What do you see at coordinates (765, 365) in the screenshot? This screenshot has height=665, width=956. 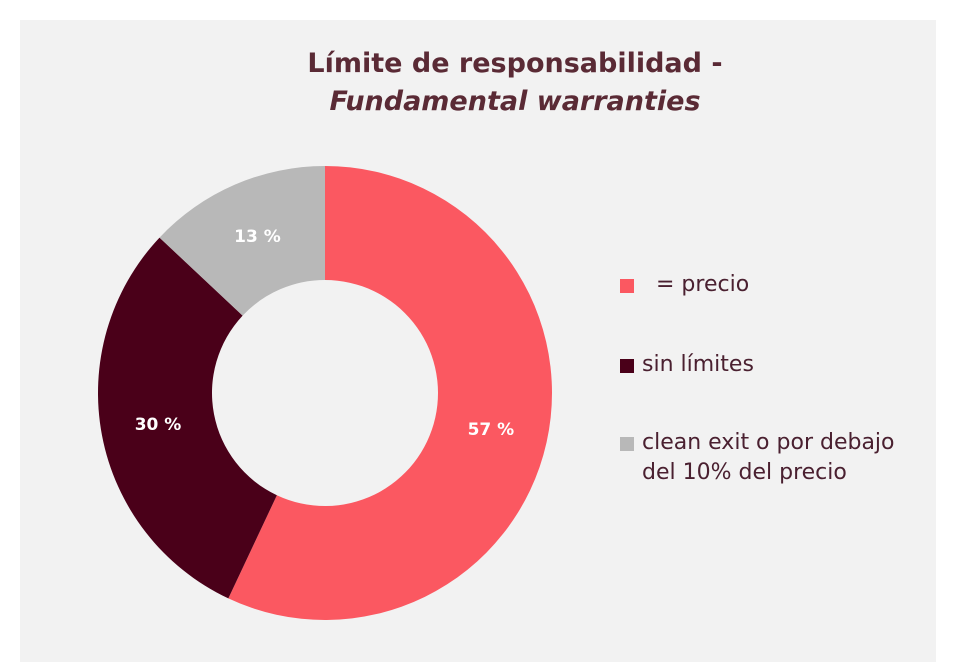 I see `legend-item: sin límites` at bounding box center [765, 365].